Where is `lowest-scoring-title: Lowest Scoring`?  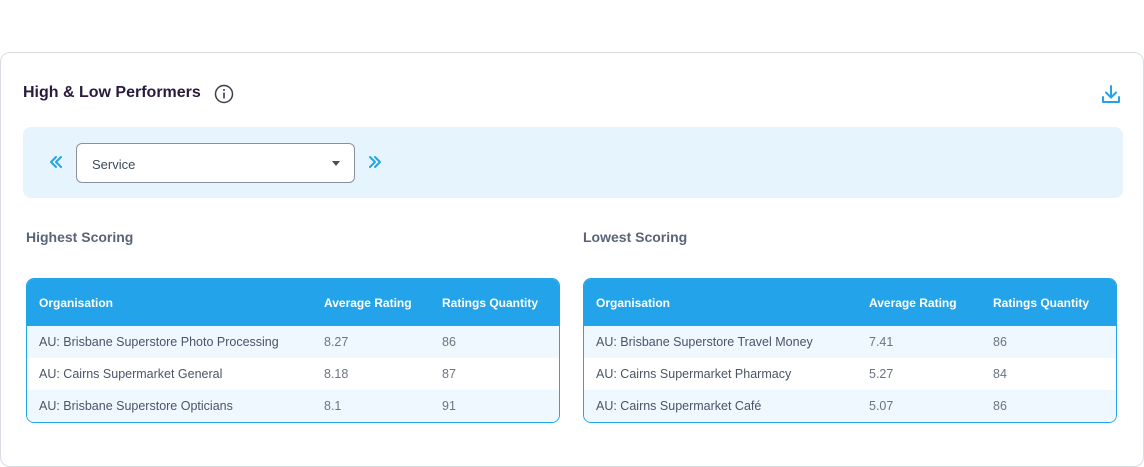
lowest-scoring-title: Lowest Scoring is located at coordinates (635, 237).